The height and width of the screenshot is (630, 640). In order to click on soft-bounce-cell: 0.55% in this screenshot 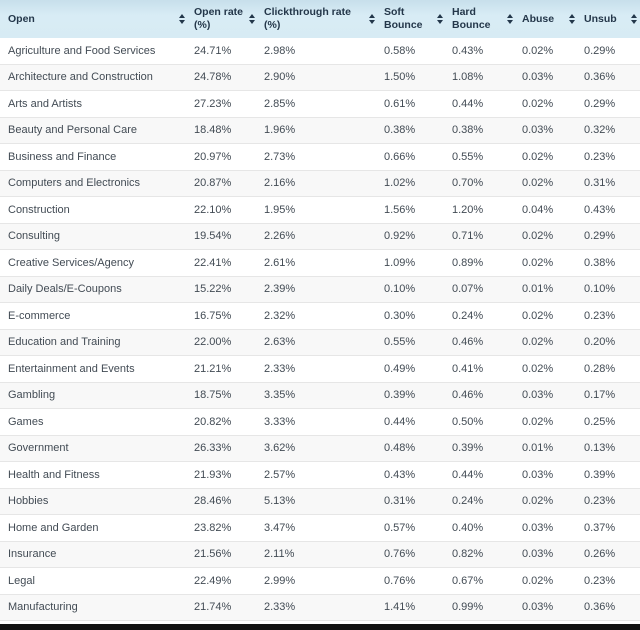, I will do `click(412, 342)`.